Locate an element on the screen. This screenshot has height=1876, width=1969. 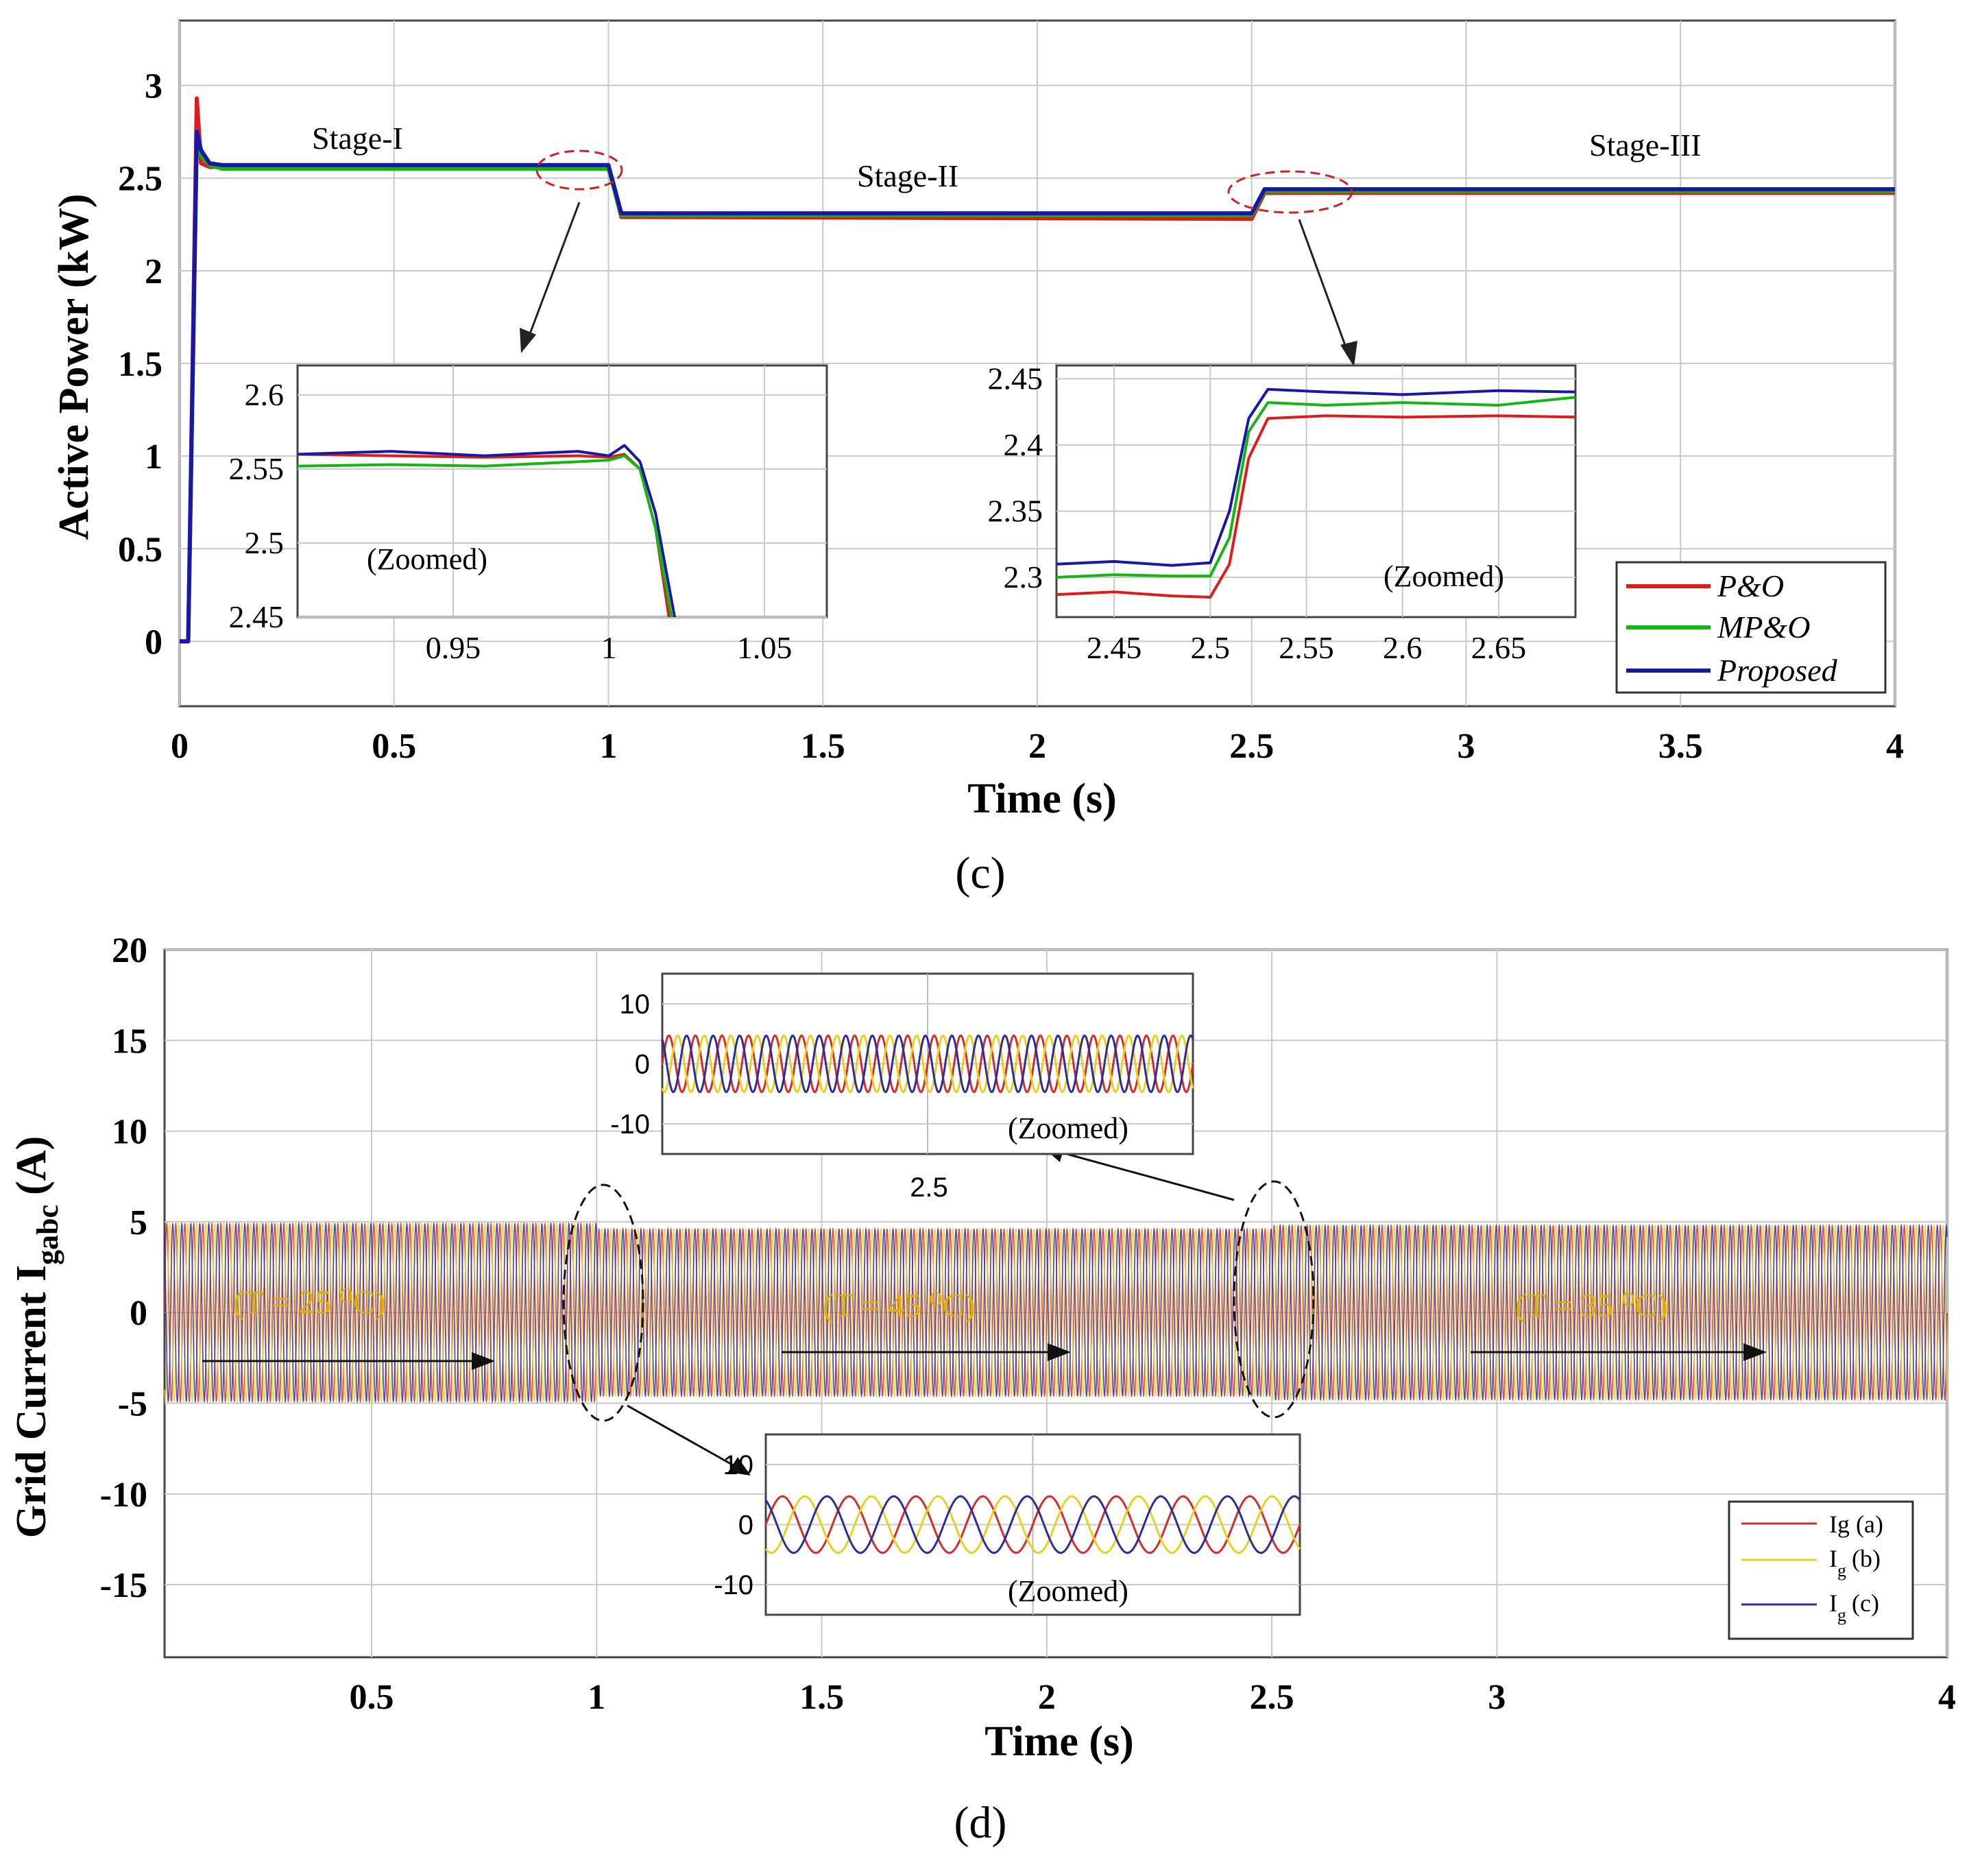
y-tick-label: 20 is located at coordinates (129, 950).